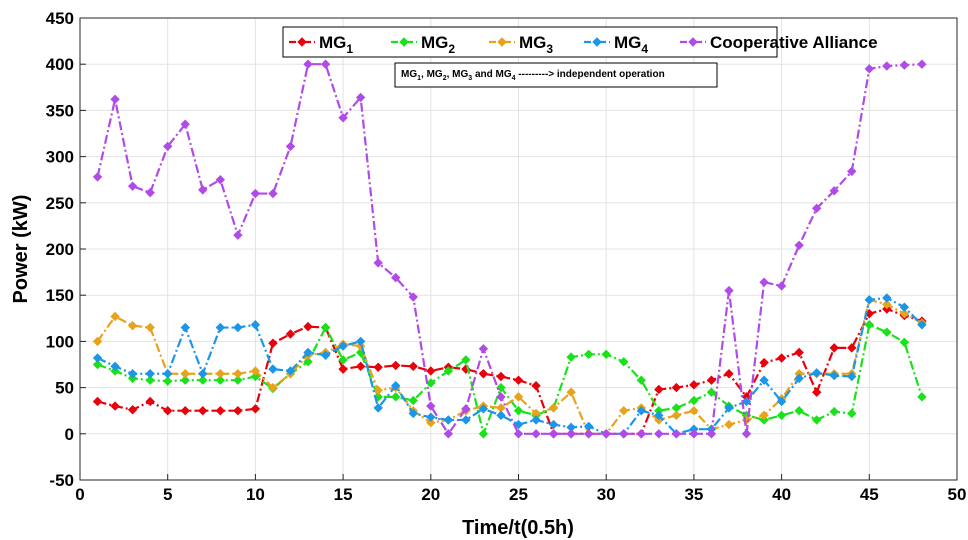 The image size is (968, 540). What do you see at coordinates (438, 44) in the screenshot?
I see `legend-label: MG2` at bounding box center [438, 44].